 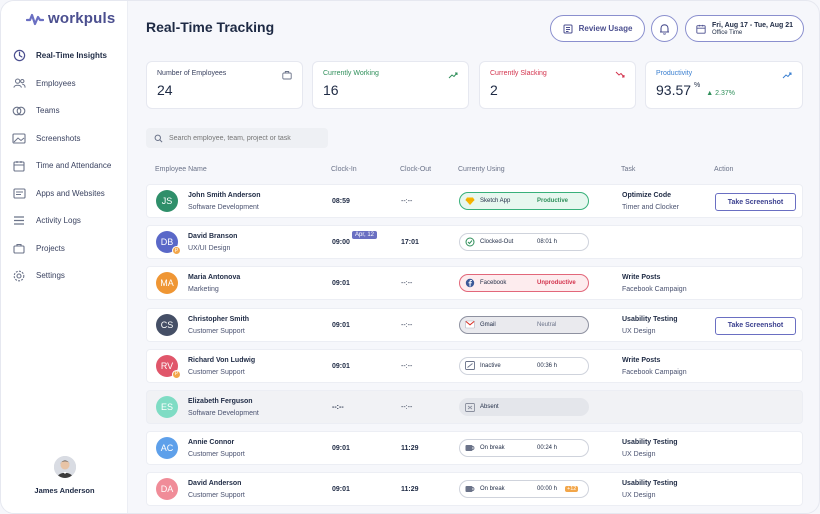 What do you see at coordinates (620, 74) in the screenshot?
I see `trend-down-icon` at bounding box center [620, 74].